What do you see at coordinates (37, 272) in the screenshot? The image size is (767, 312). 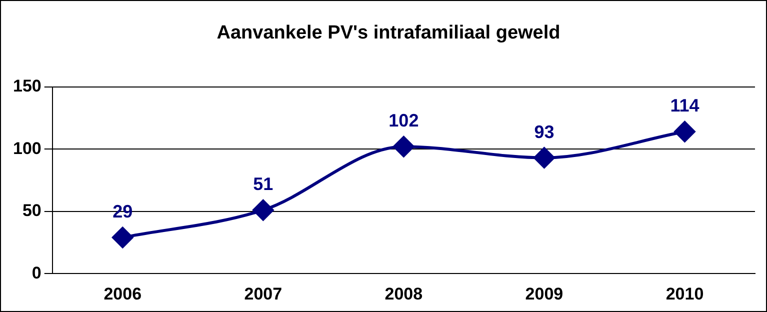 I see `y-tick-label: 0` at bounding box center [37, 272].